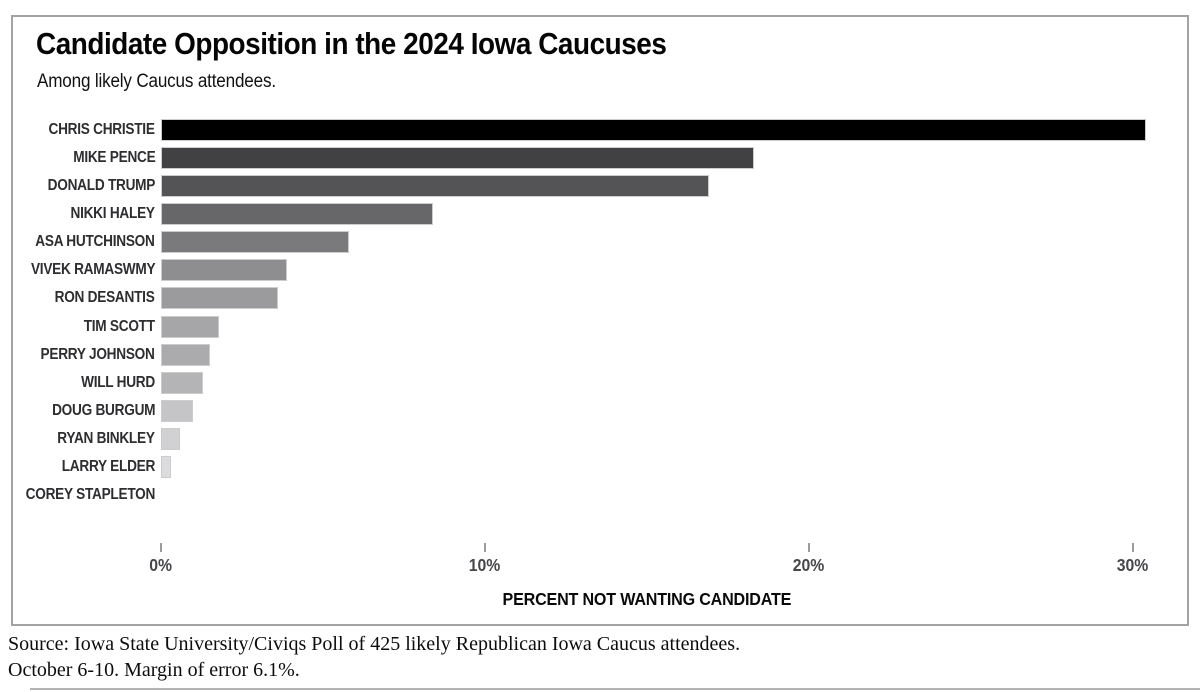 Image resolution: width=1200 pixels, height=692 pixels. Describe the element at coordinates (93, 270) in the screenshot. I see `category-label-text: VIVEK RAMASWMY` at that location.